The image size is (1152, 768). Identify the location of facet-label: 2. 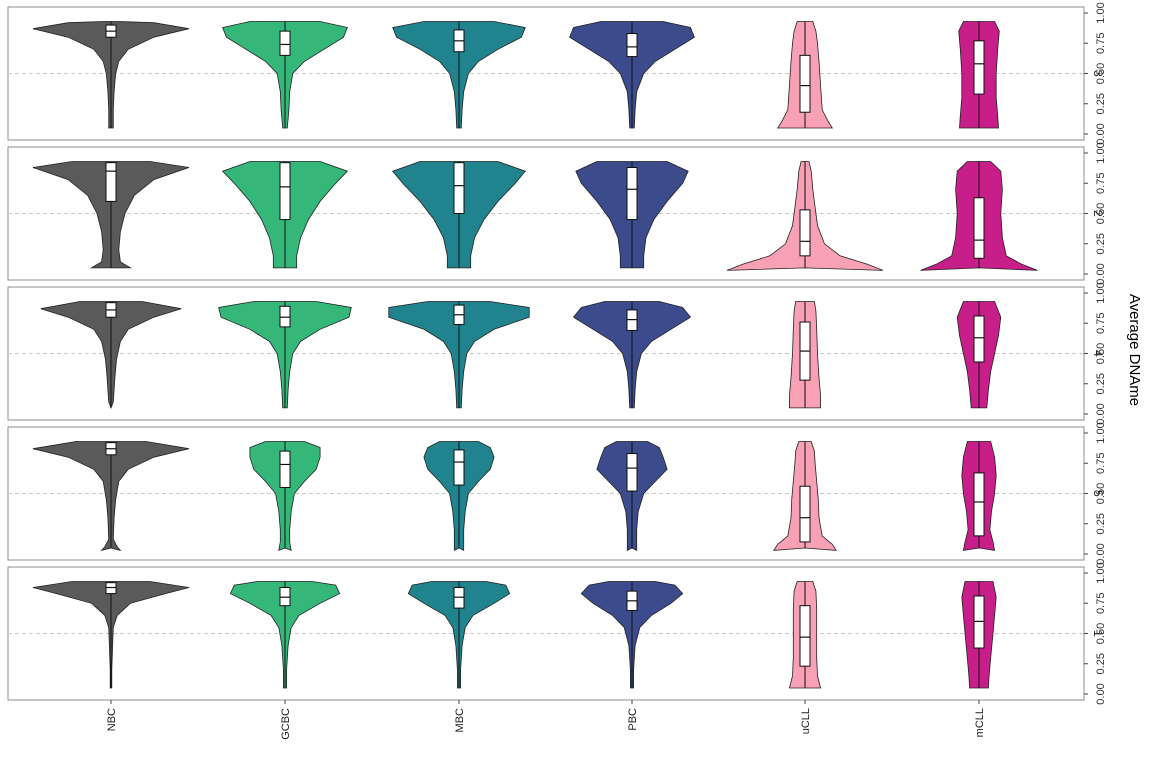
(1098, 213).